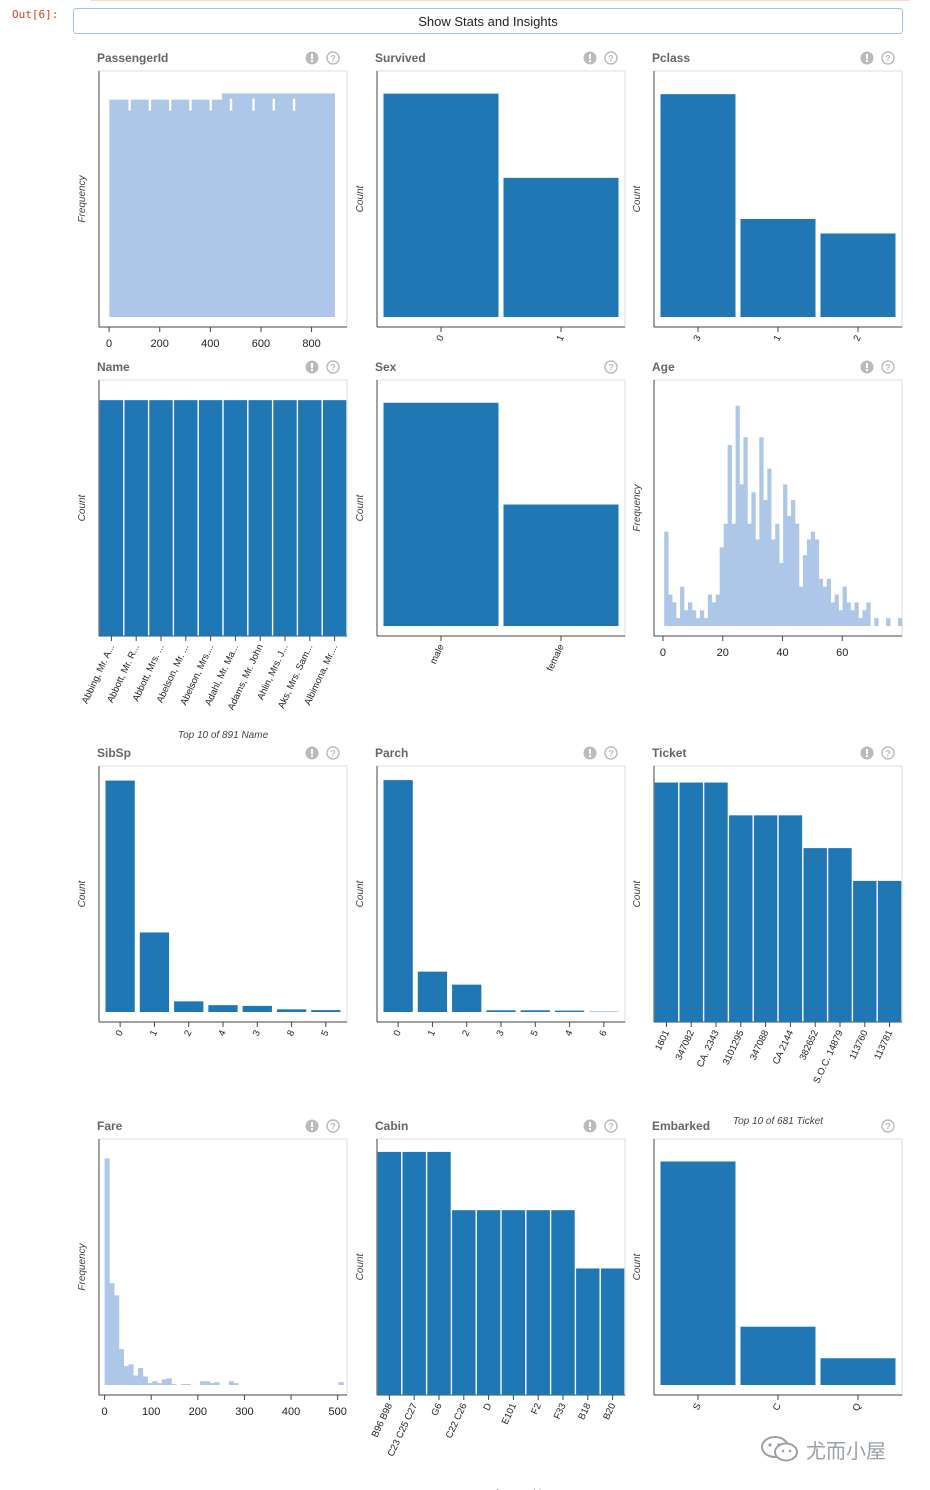 The image size is (930, 1490). I want to click on chart-title: Pclass, so click(671, 58).